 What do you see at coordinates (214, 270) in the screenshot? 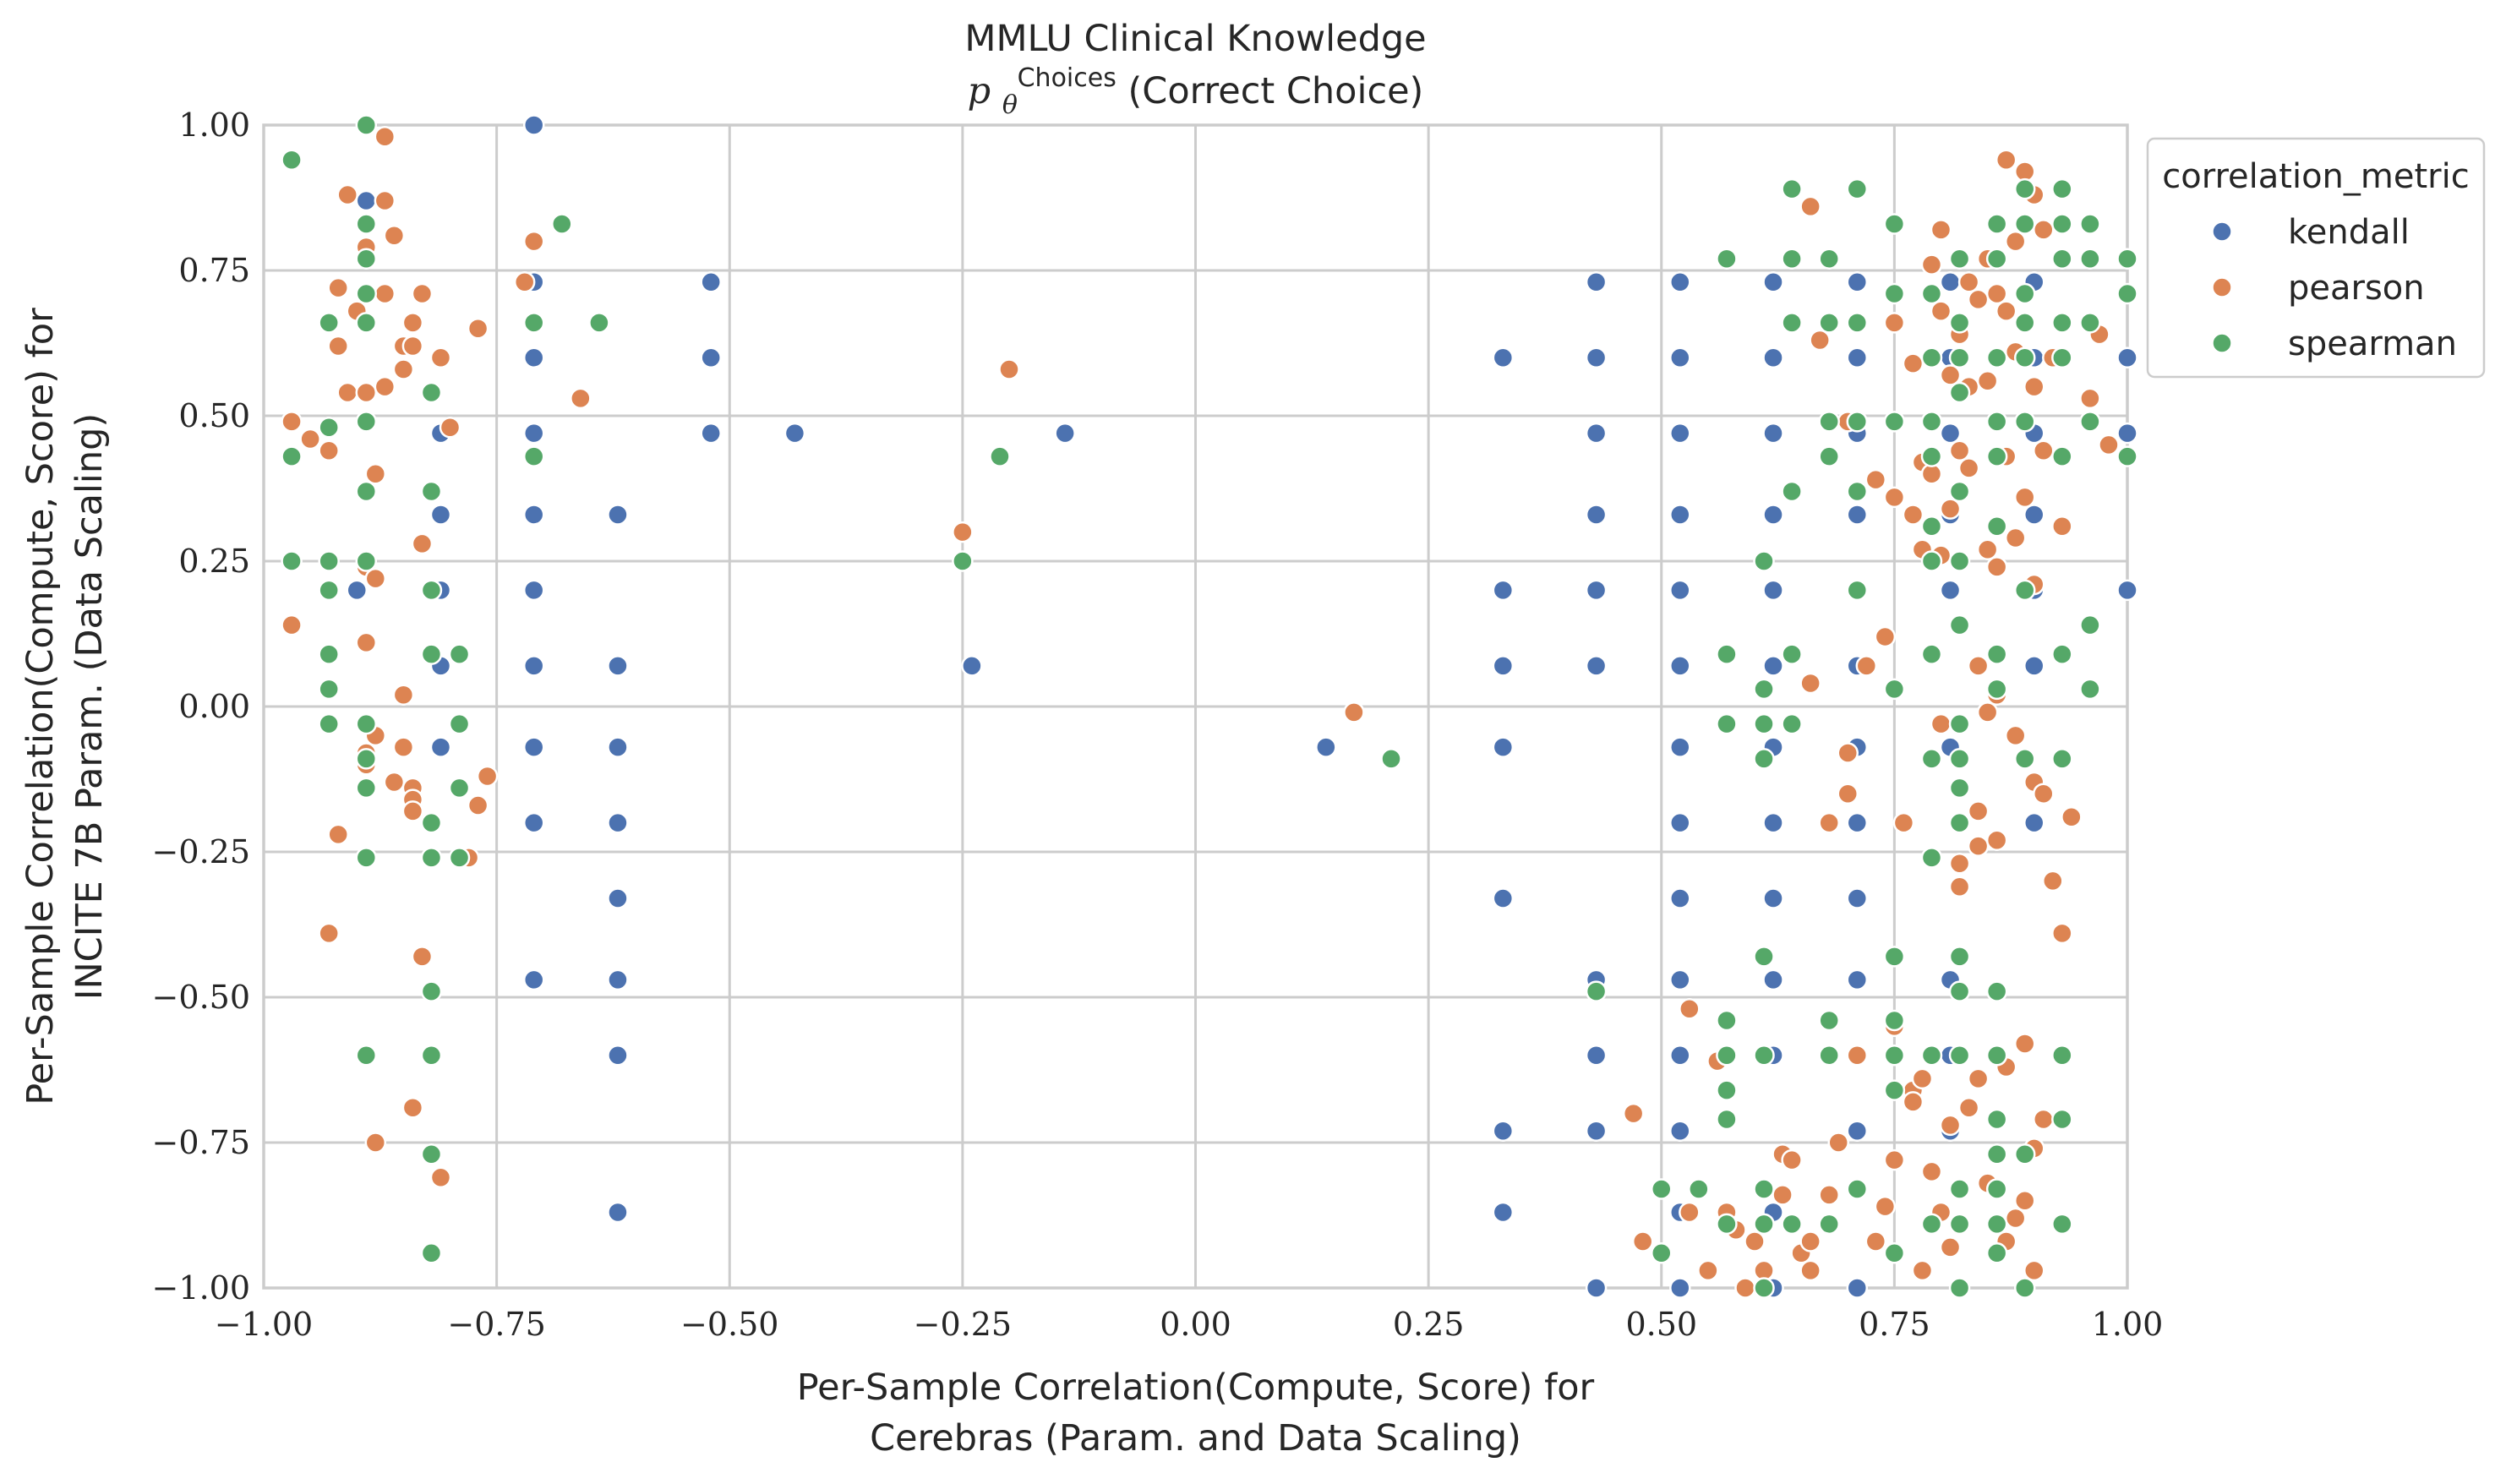
I see `y-tick-label: 0.75` at bounding box center [214, 270].